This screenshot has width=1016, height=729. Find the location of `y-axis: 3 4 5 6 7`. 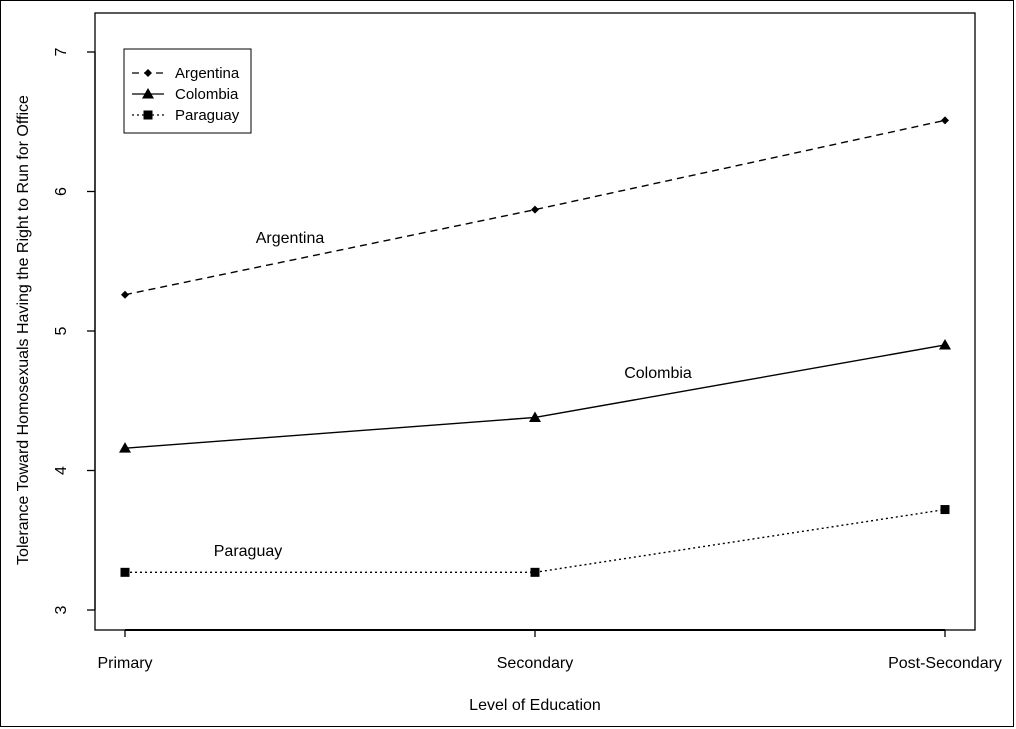

y-axis: 3 4 5 6 7 is located at coordinates (74, 330).